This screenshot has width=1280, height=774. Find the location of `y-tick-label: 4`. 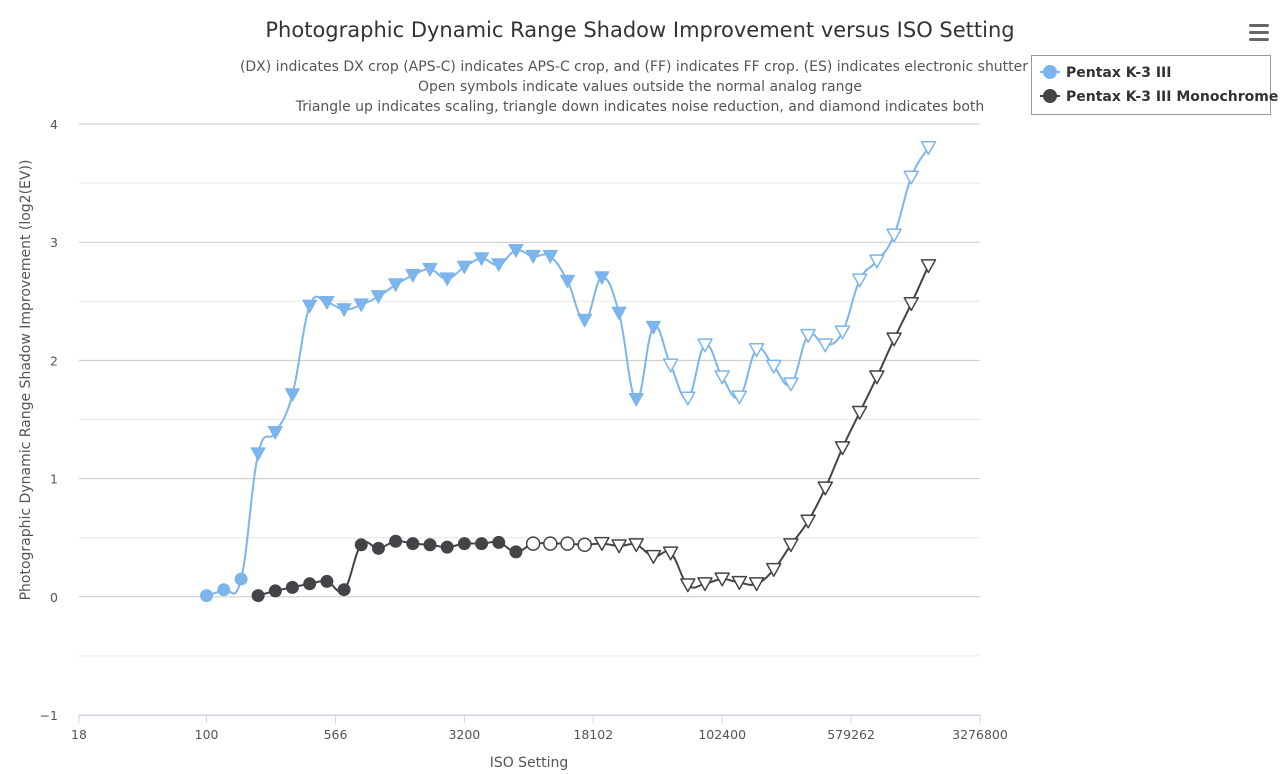

y-tick-label: 4 is located at coordinates (54, 124).